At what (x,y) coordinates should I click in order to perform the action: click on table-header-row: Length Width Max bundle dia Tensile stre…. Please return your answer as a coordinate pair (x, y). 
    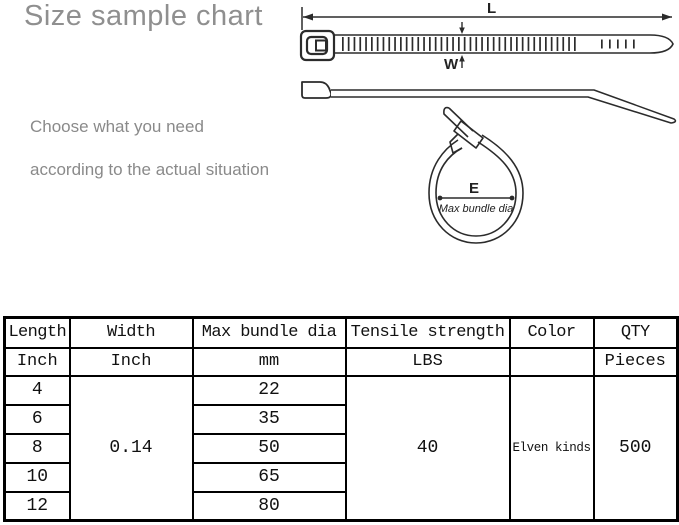
    Looking at the image, I should click on (341, 332).